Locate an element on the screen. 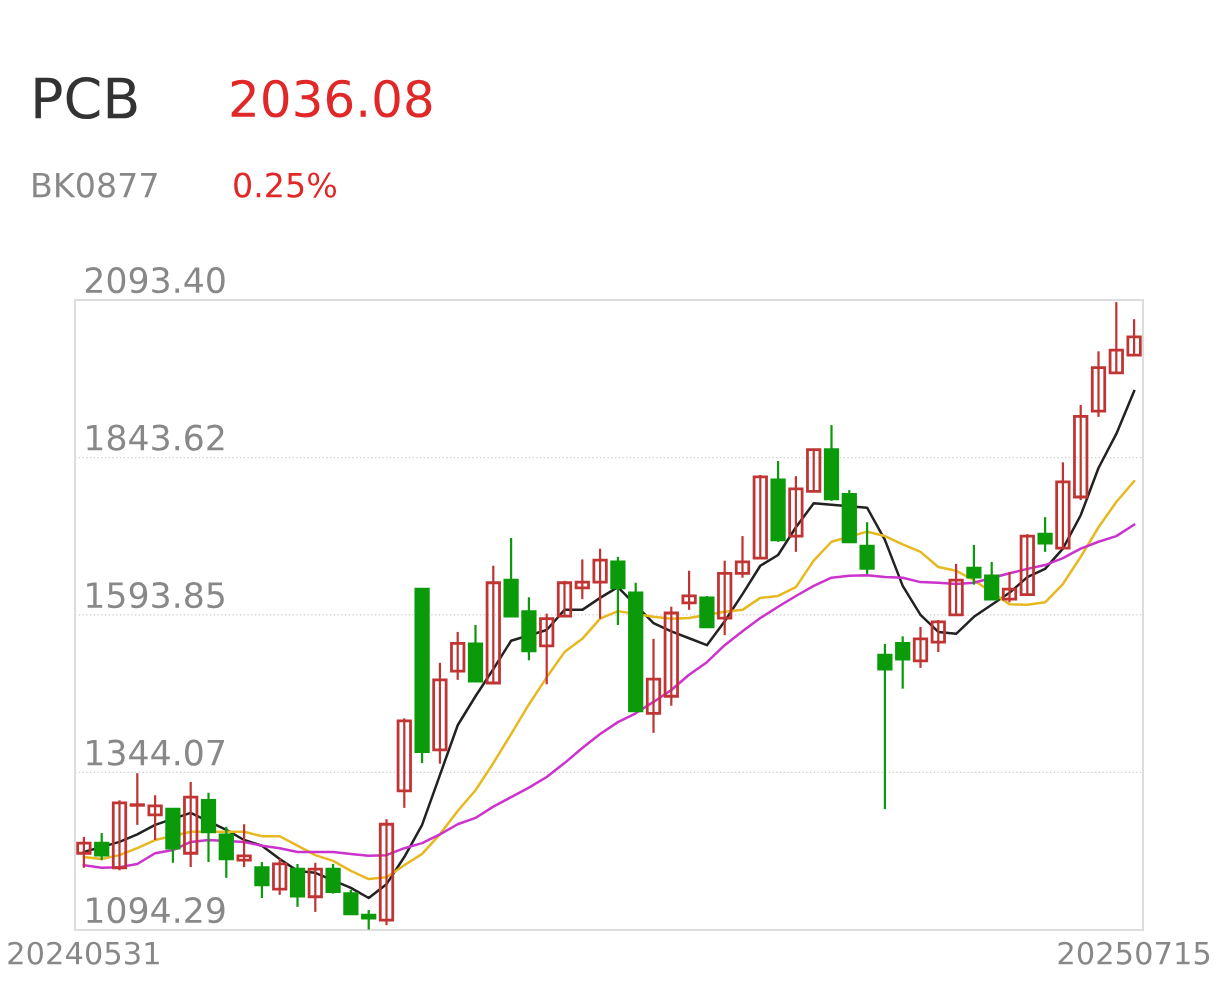 The height and width of the screenshot is (1001, 1218). y-tick-label: 1344.07 is located at coordinates (155, 752).